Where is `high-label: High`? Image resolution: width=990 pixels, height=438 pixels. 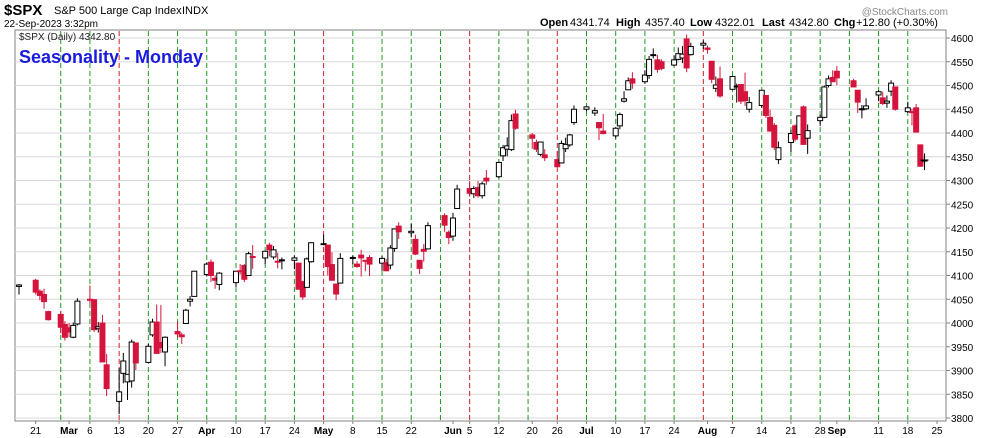 high-label: High is located at coordinates (628, 23).